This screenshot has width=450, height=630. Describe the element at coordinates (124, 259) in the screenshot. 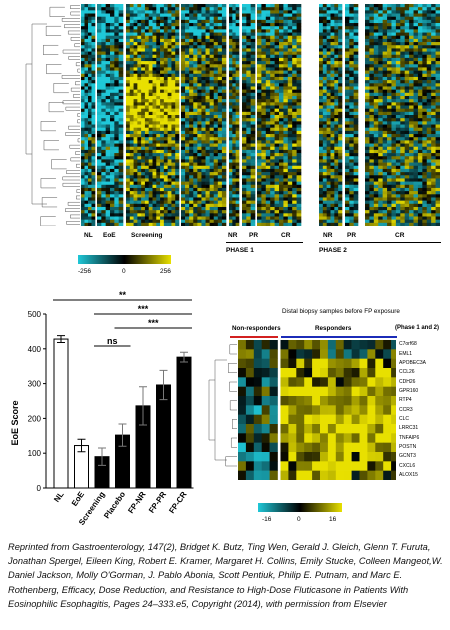

I see `top-colorbar` at that location.